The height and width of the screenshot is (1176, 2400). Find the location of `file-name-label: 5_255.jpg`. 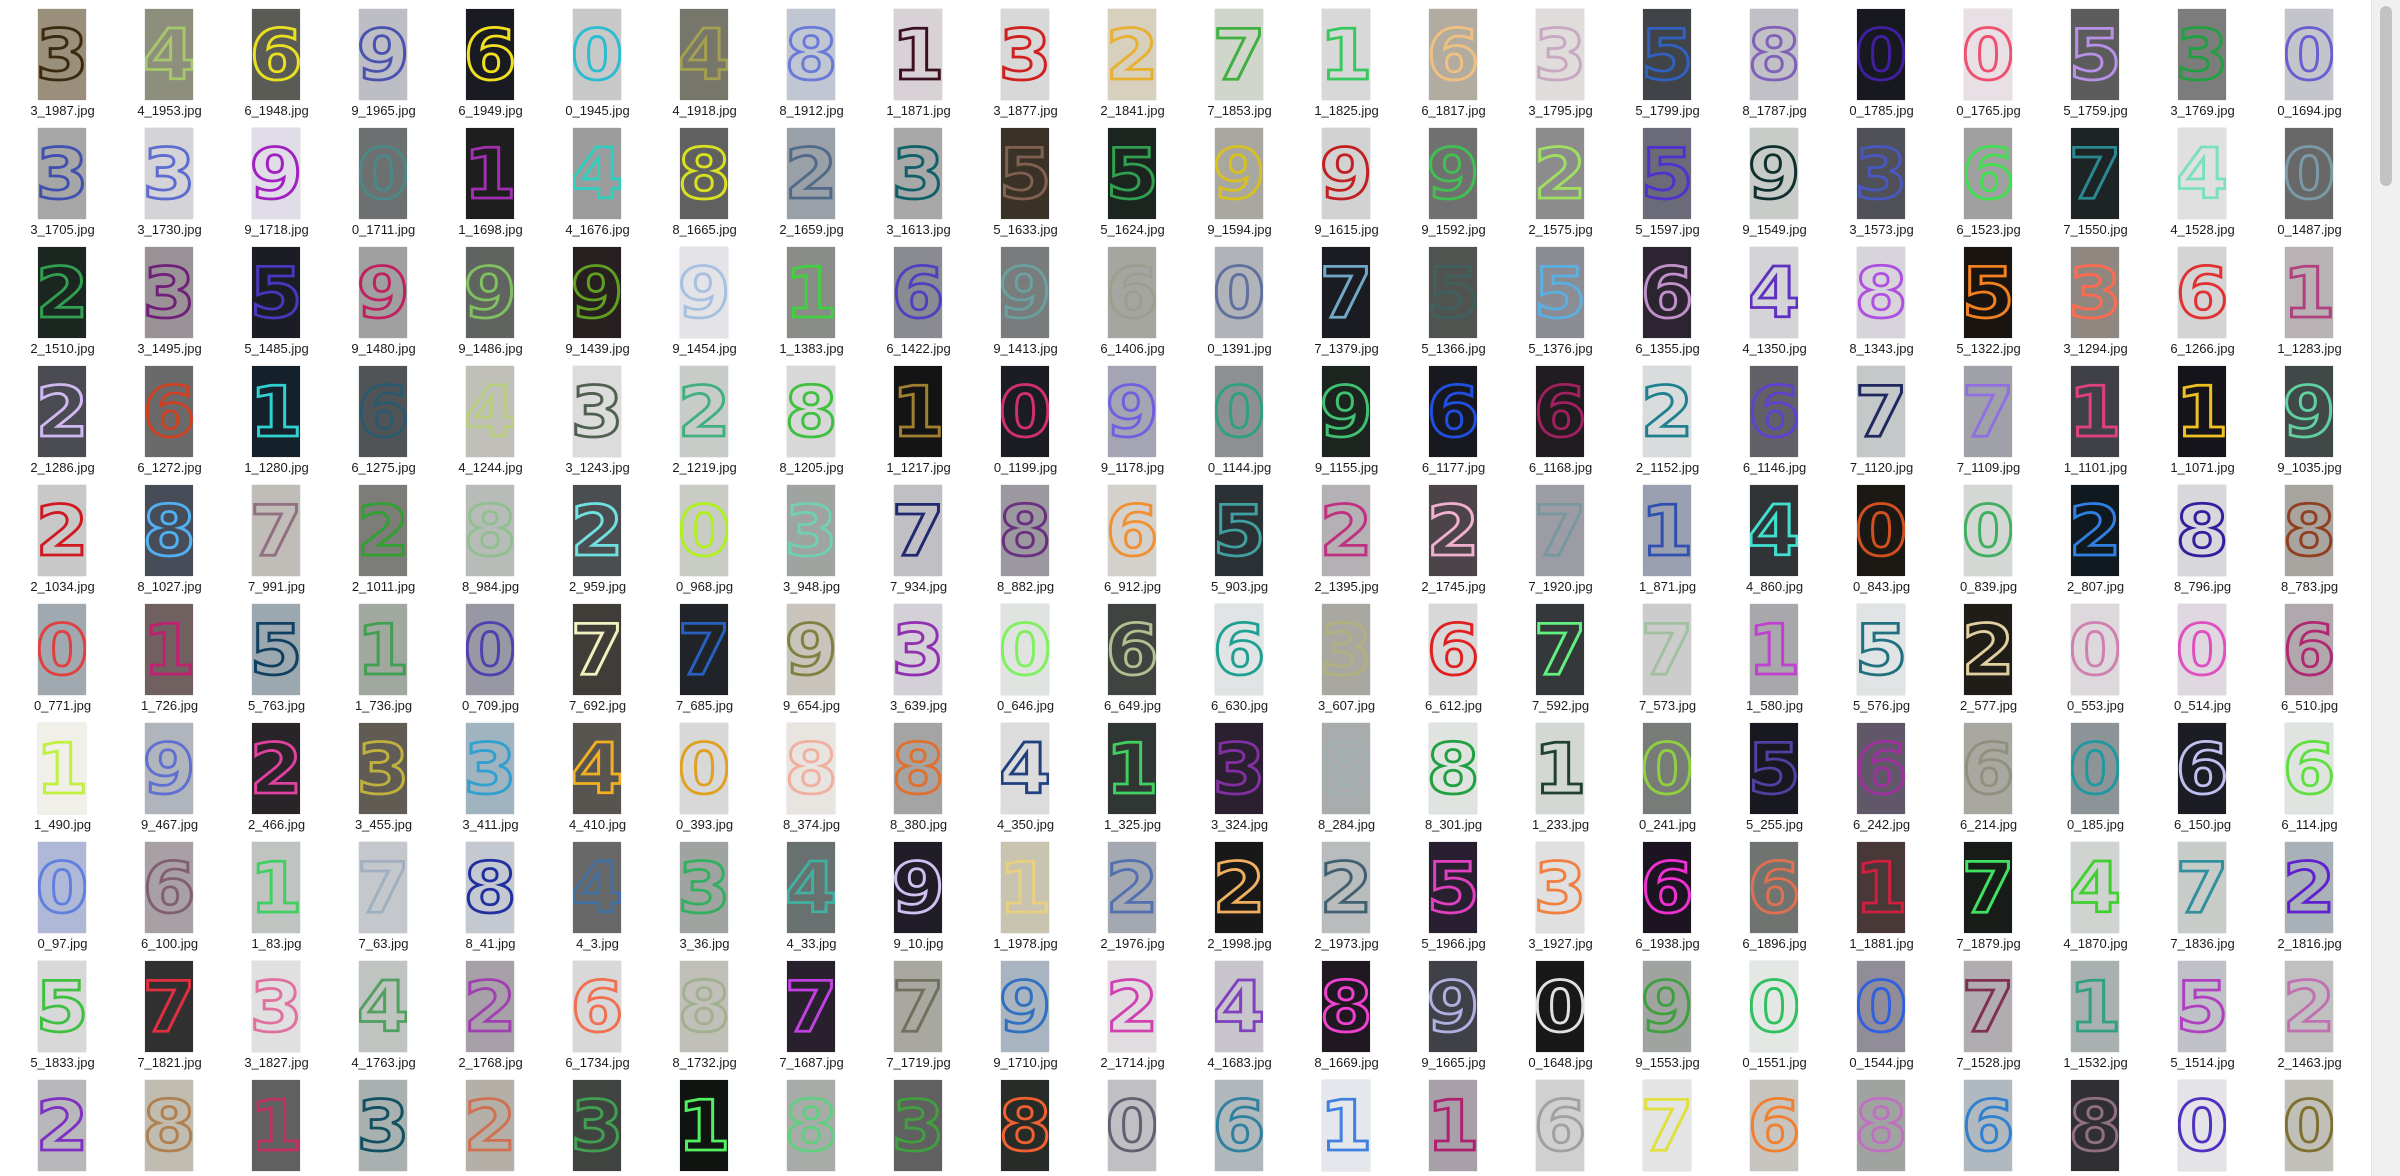

file-name-label: 5_255.jpg is located at coordinates (1774, 824).